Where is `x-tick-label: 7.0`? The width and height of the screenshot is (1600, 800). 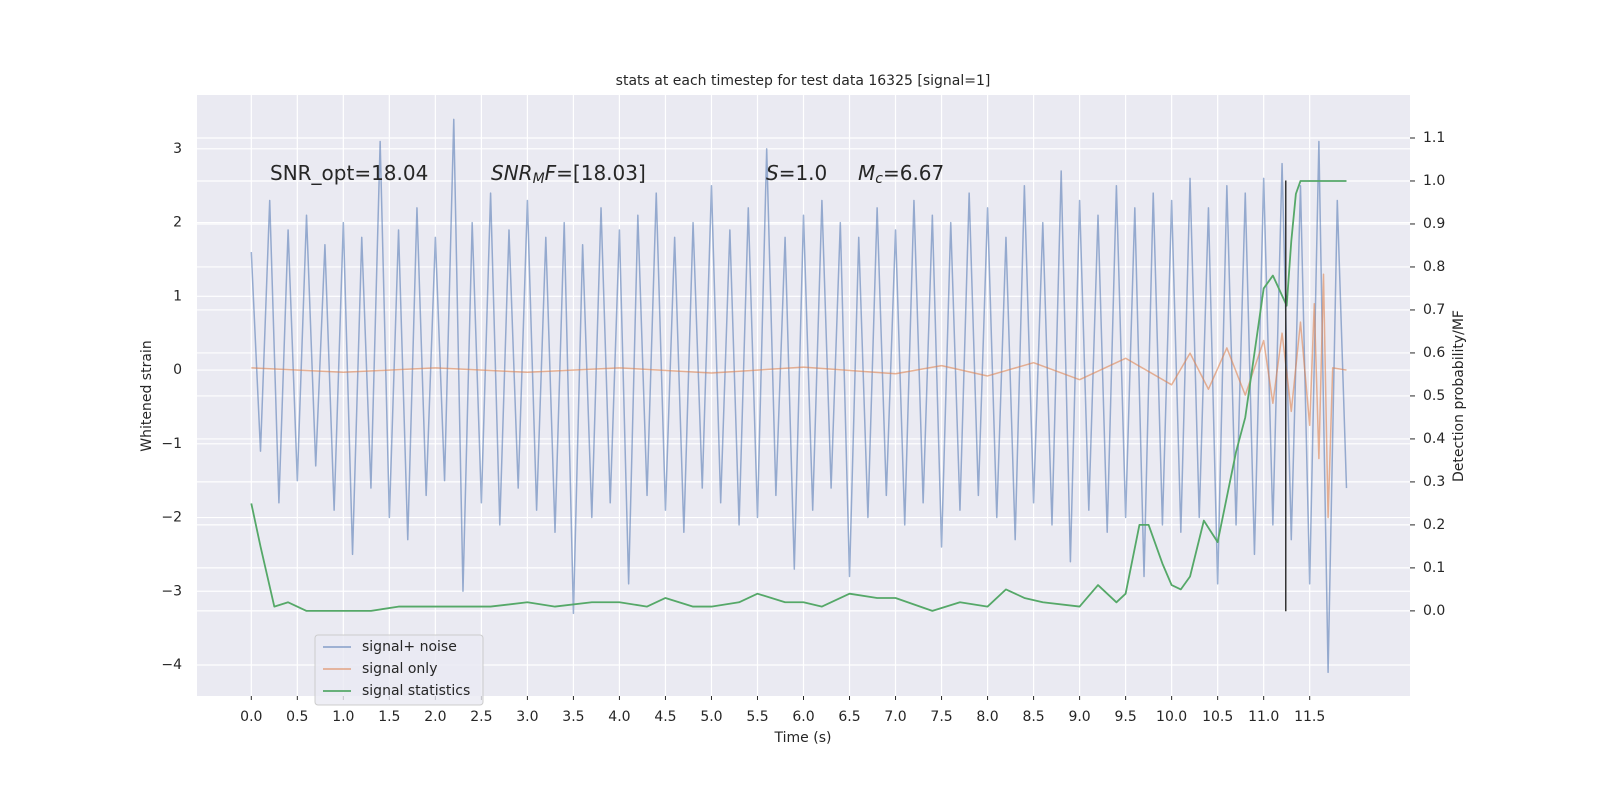
x-tick-label: 7.0 is located at coordinates (895, 717).